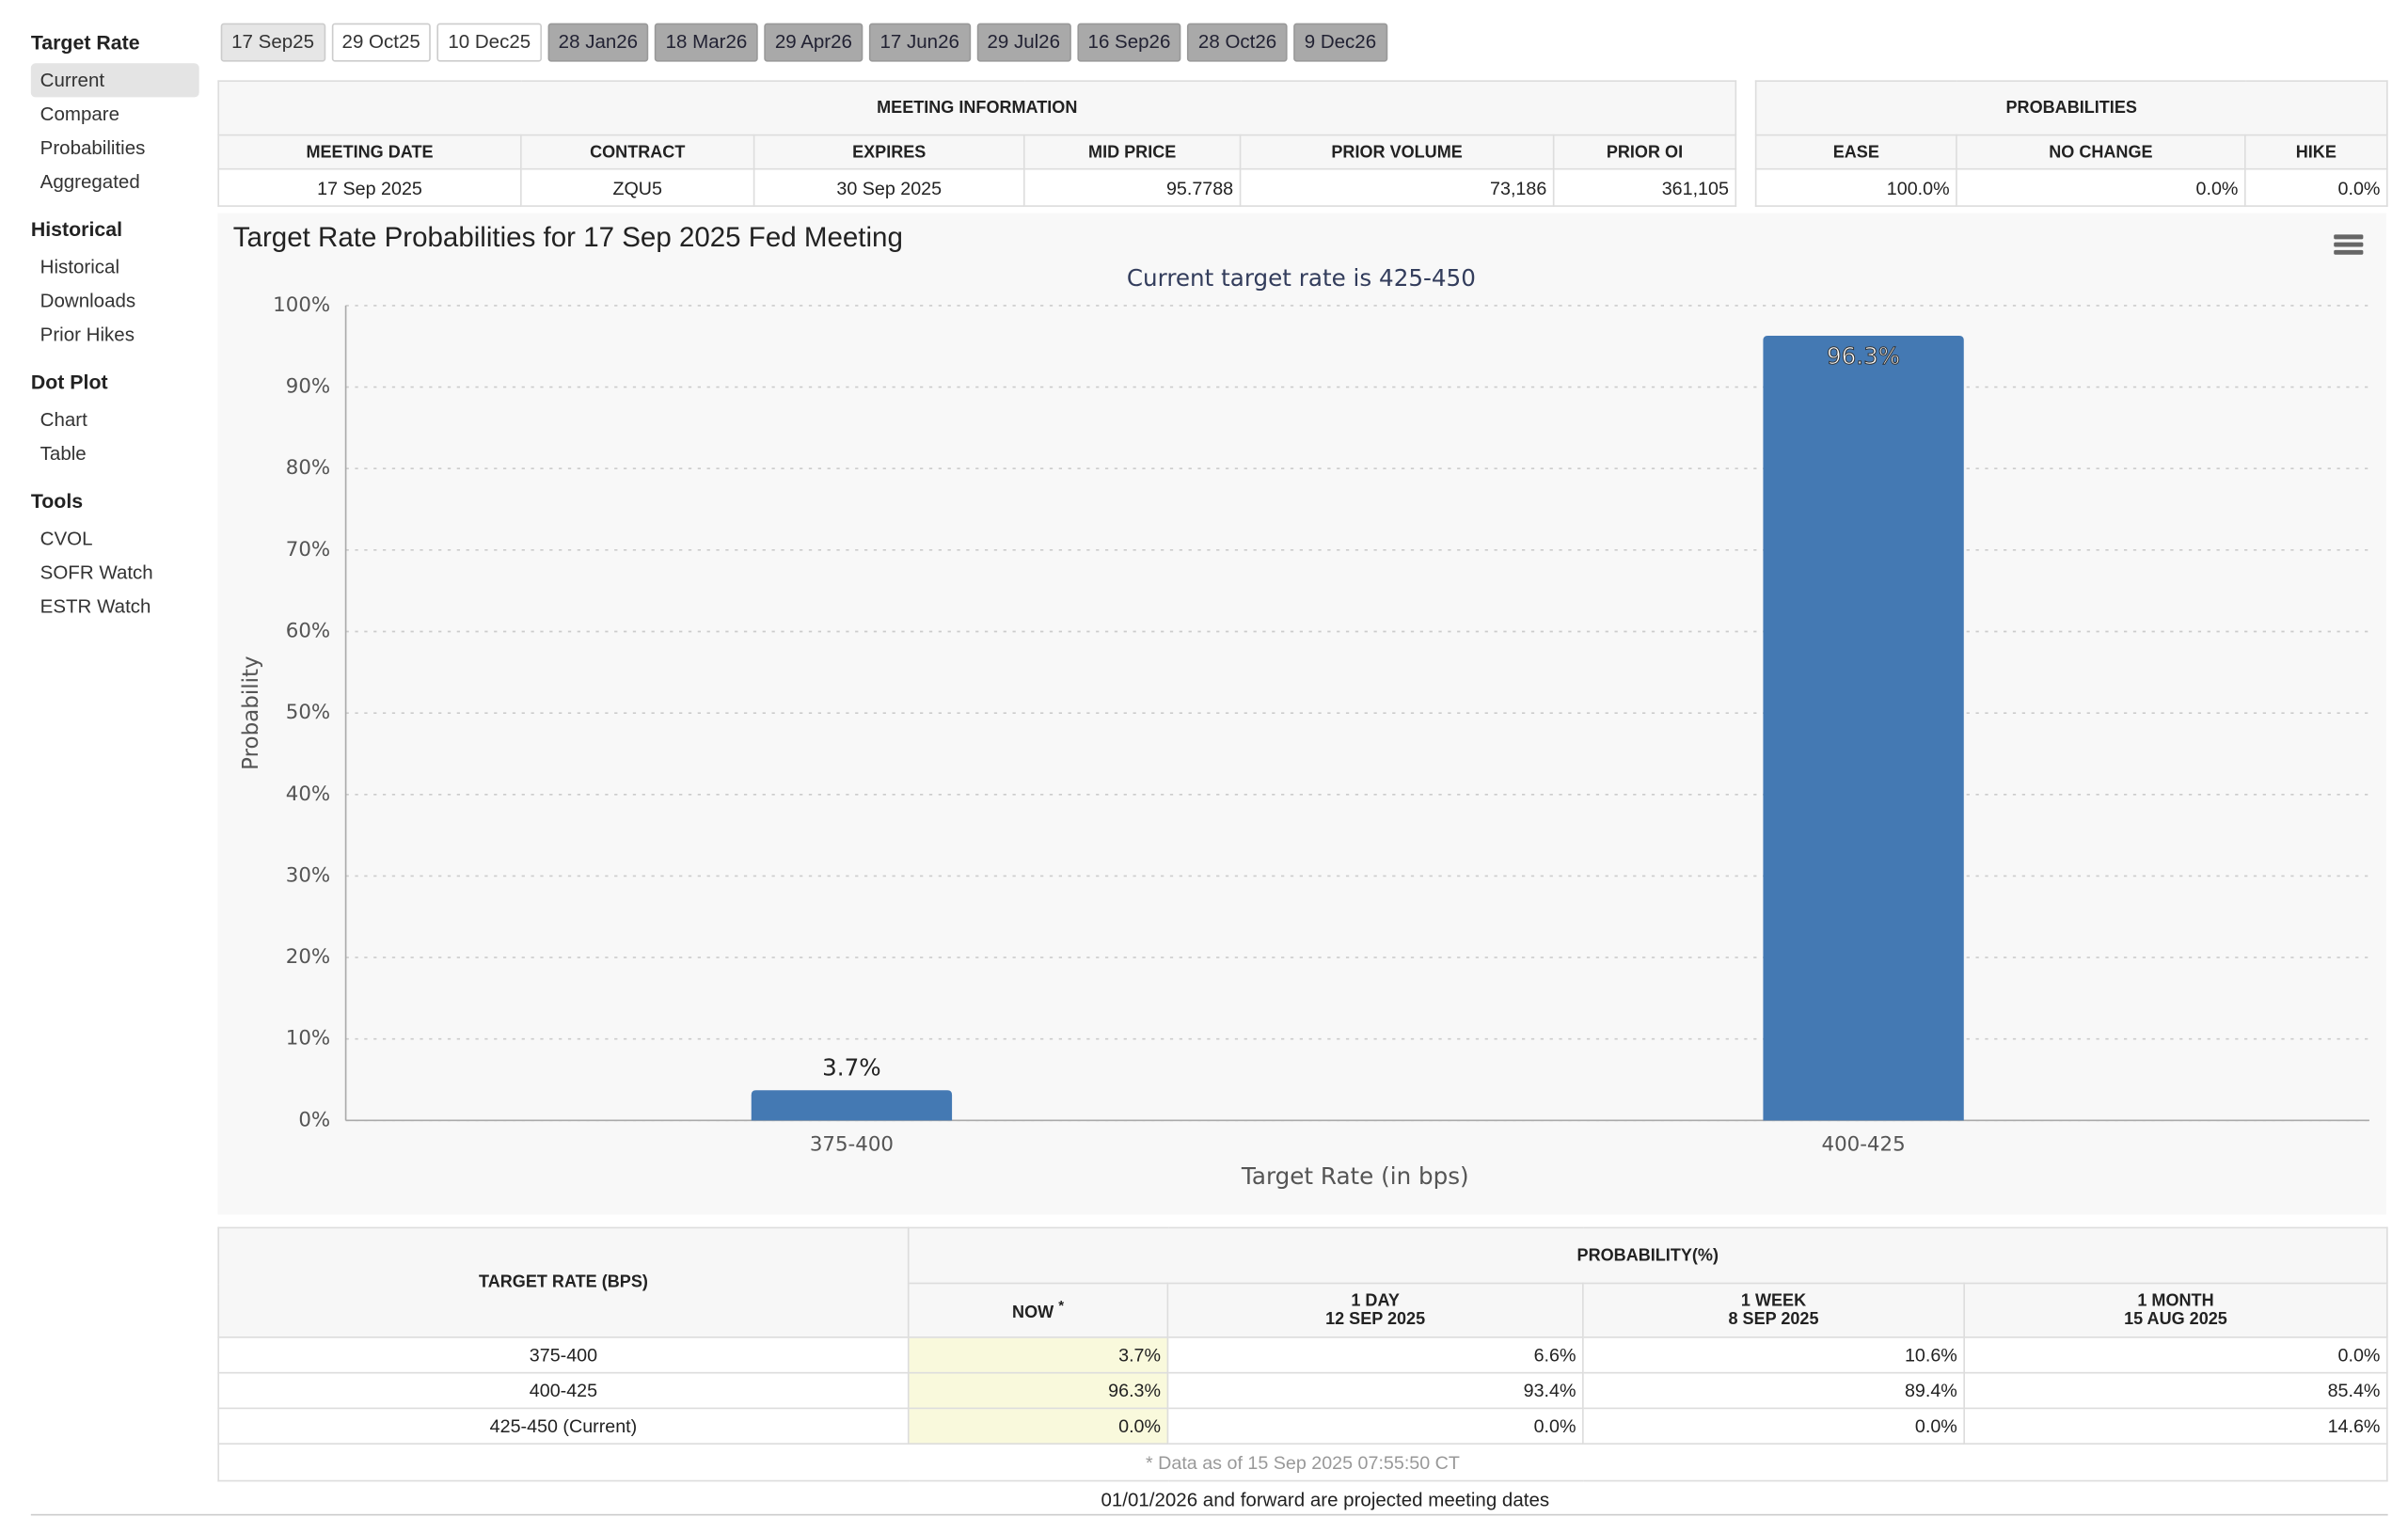  Describe the element at coordinates (564, 1390) in the screenshot. I see `td: 400-425` at that location.